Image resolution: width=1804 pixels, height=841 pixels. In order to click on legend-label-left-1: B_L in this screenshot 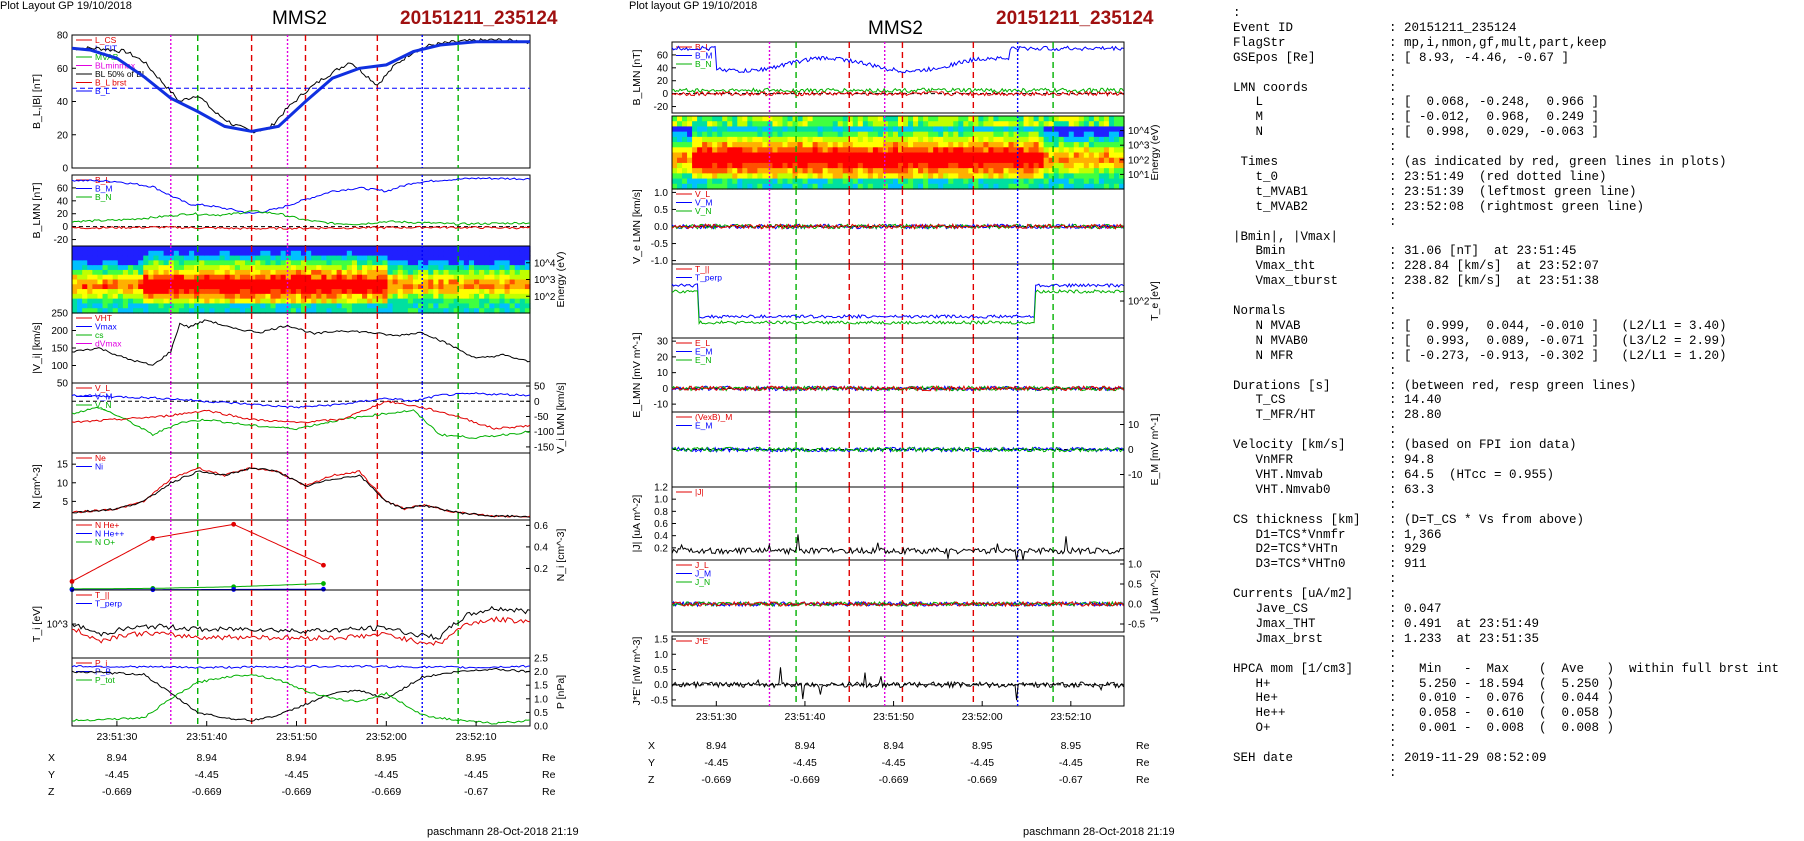, I will do `click(102, 91)`.